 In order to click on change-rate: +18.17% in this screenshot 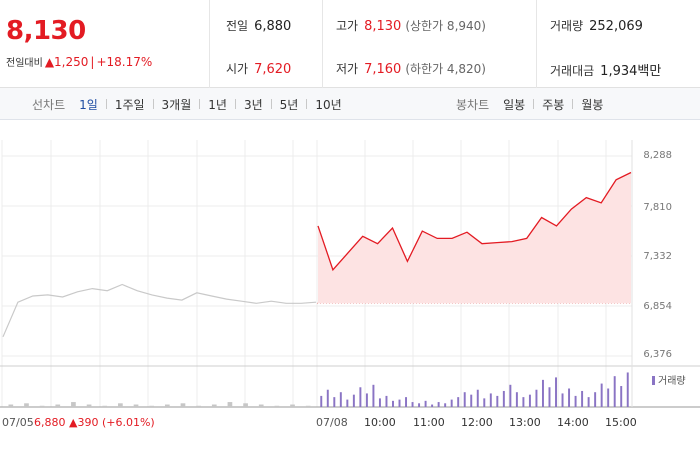, I will do `click(124, 62)`.